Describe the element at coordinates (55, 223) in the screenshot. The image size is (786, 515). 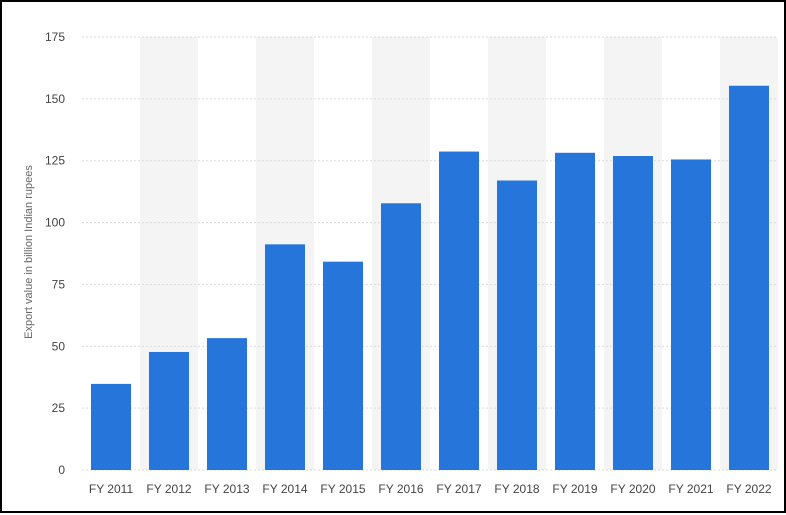
I see `y-tick-label: 100` at that location.